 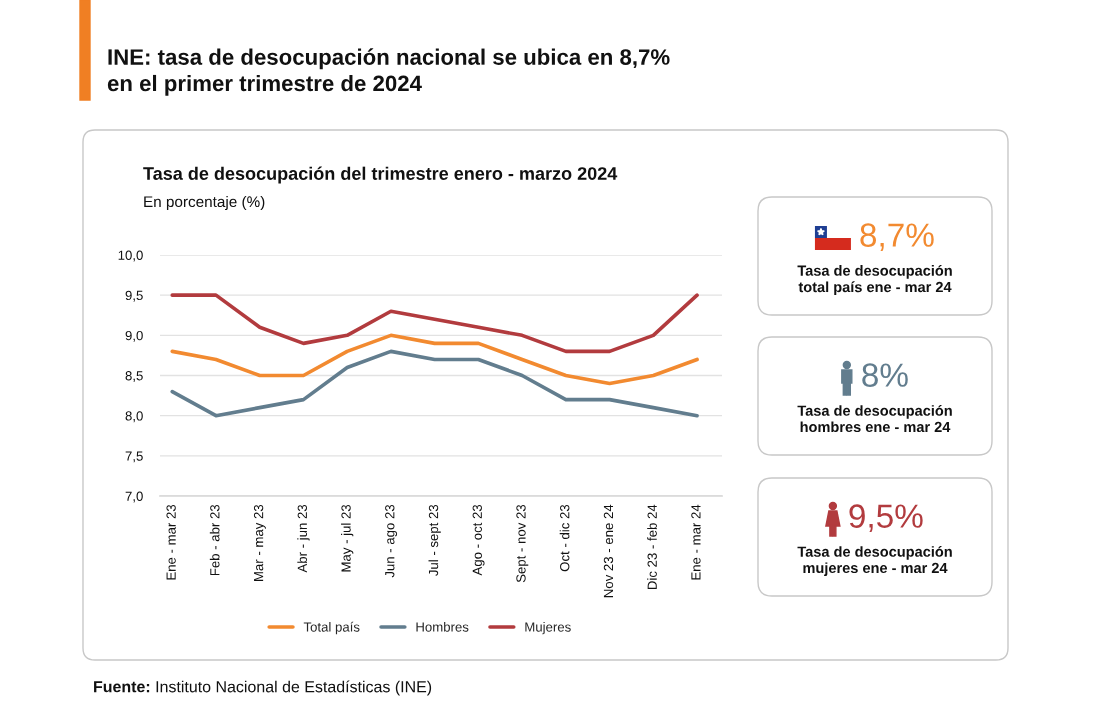 What do you see at coordinates (874, 561) in the screenshot?
I see `text: Tasa de desocupación mujeres ene - mar 24` at bounding box center [874, 561].